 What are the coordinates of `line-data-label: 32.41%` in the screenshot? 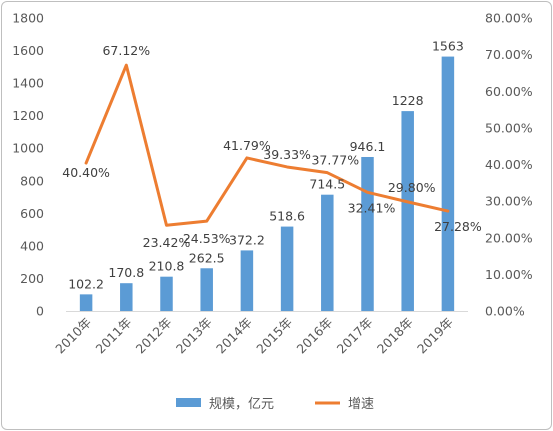 It's located at (372, 207).